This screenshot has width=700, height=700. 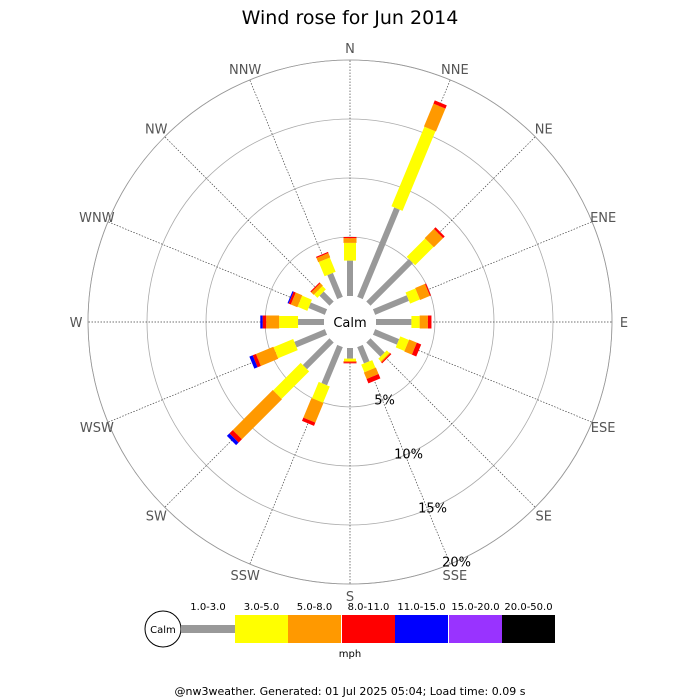 What do you see at coordinates (97, 218) in the screenshot?
I see `direction-label-wnw: WNW` at bounding box center [97, 218].